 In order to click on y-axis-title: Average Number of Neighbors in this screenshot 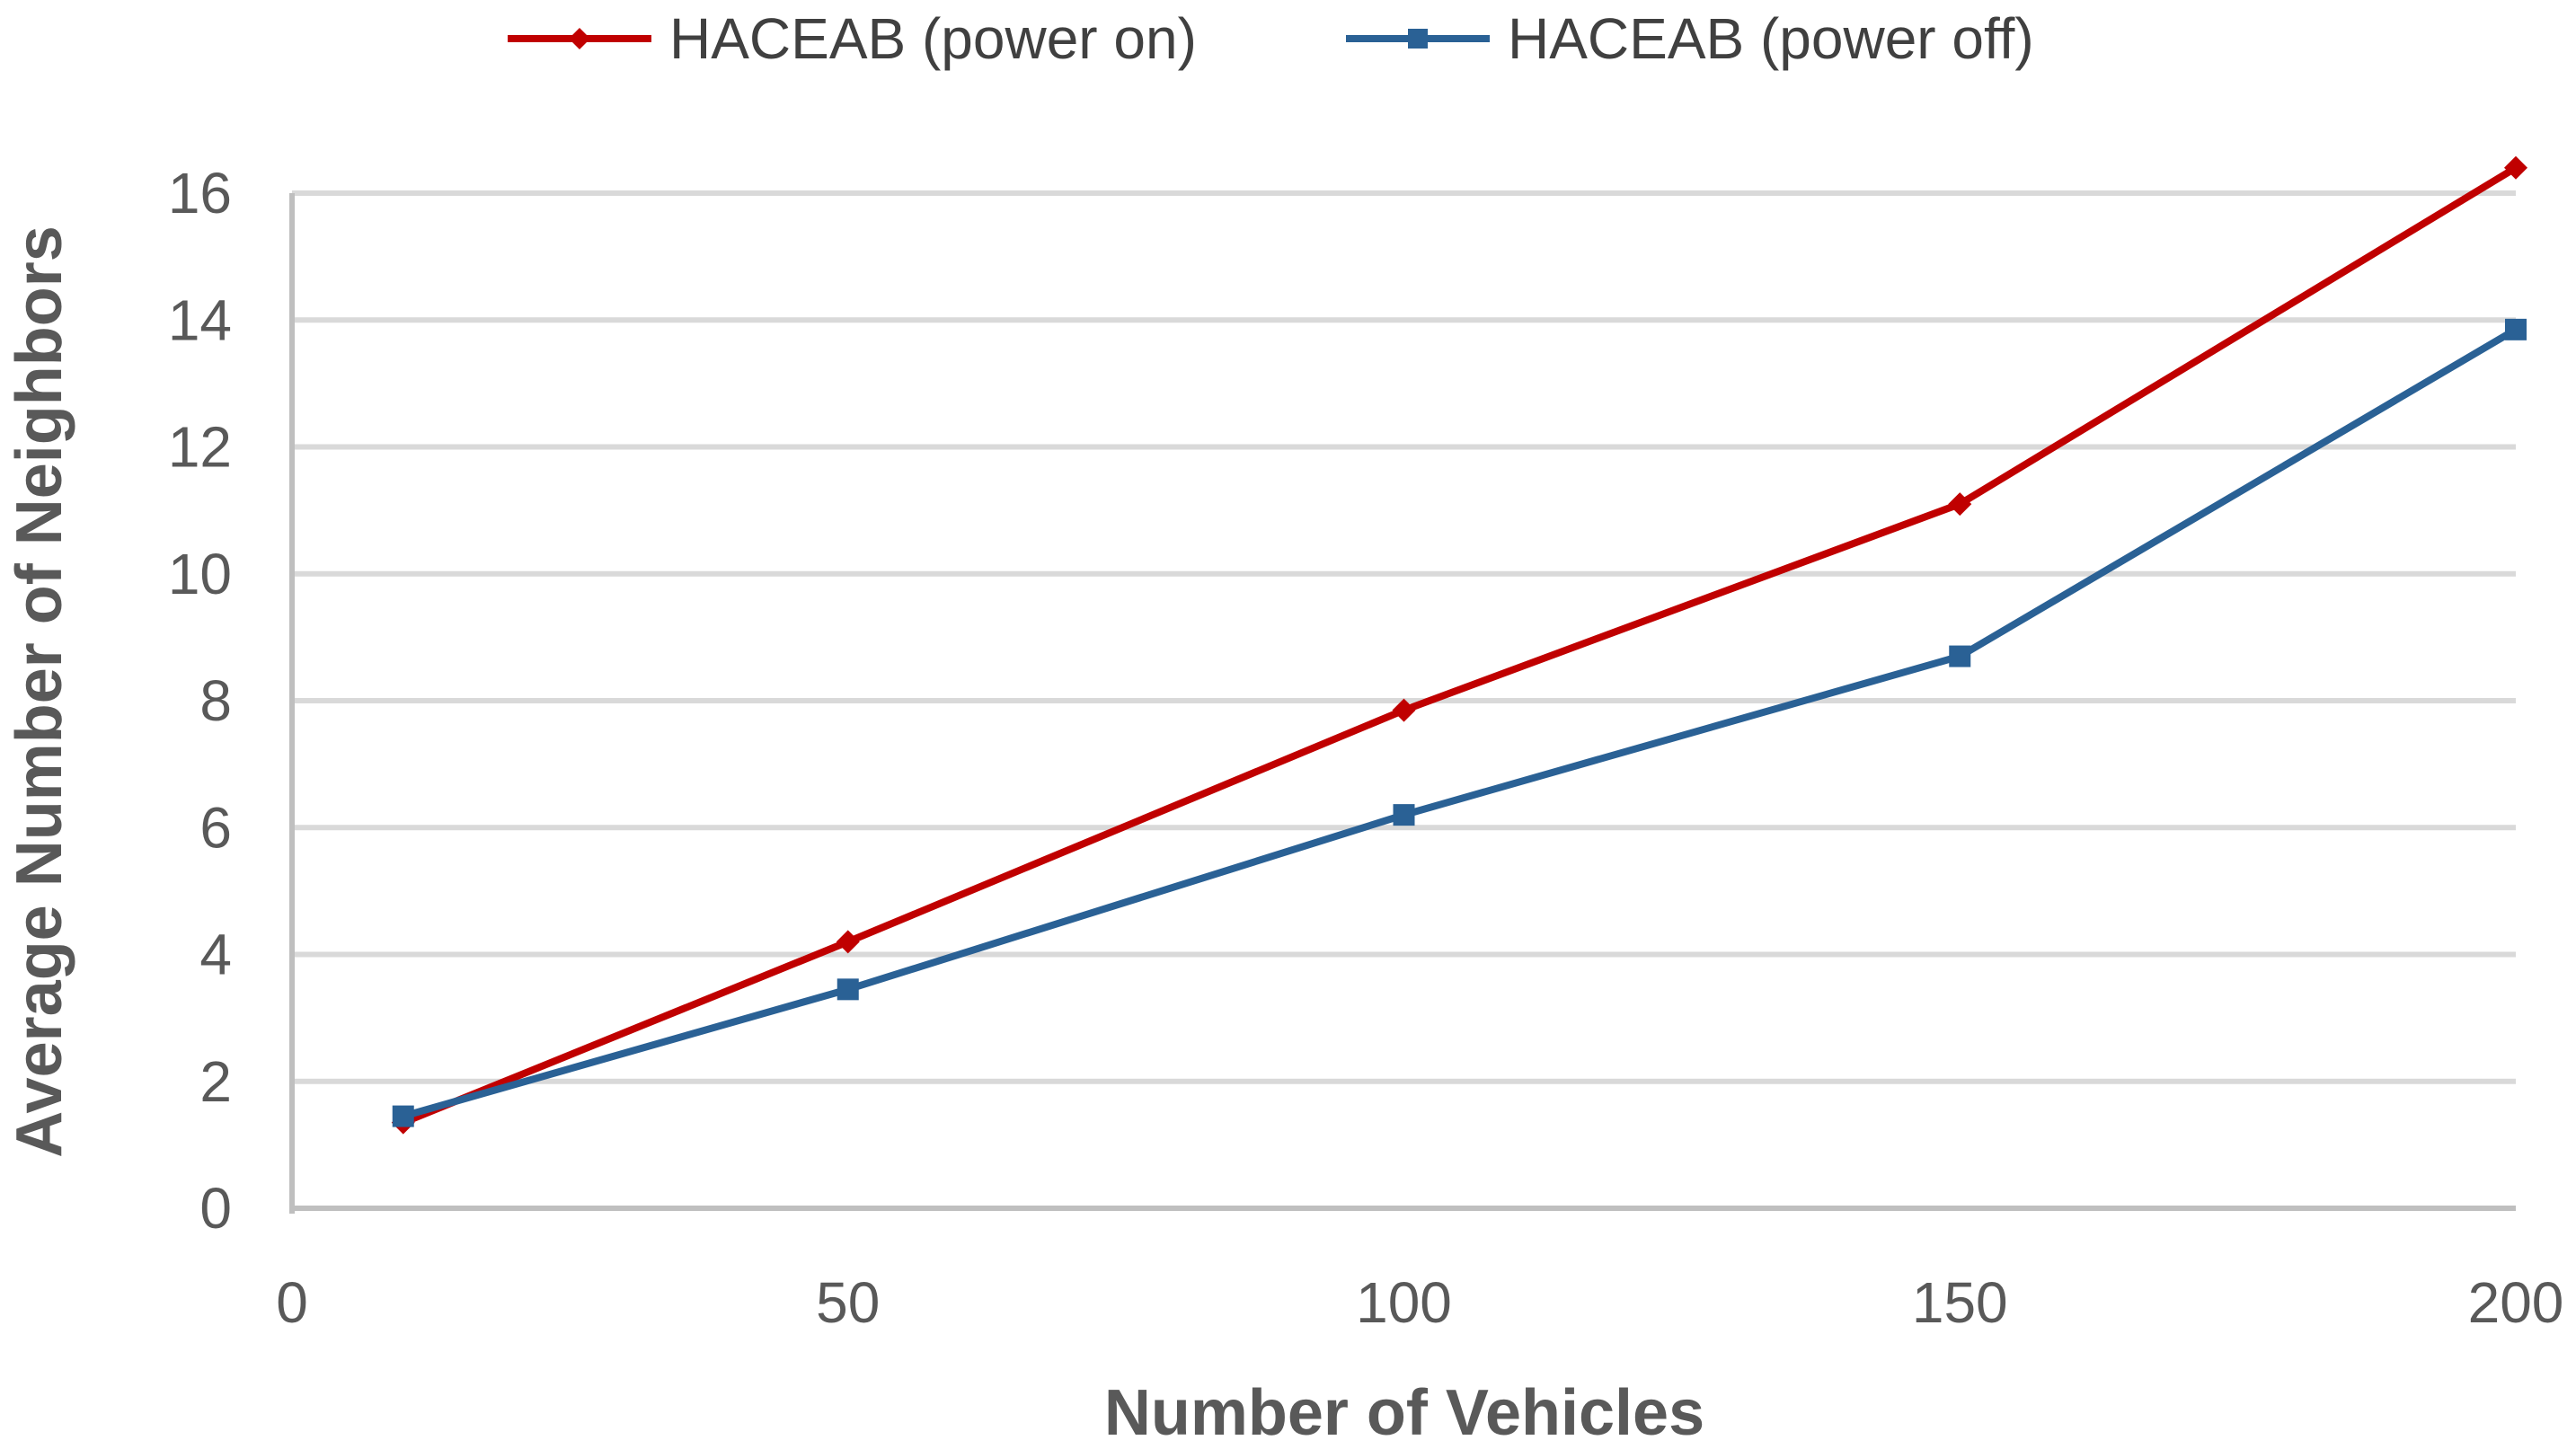, I will do `click(39, 691)`.